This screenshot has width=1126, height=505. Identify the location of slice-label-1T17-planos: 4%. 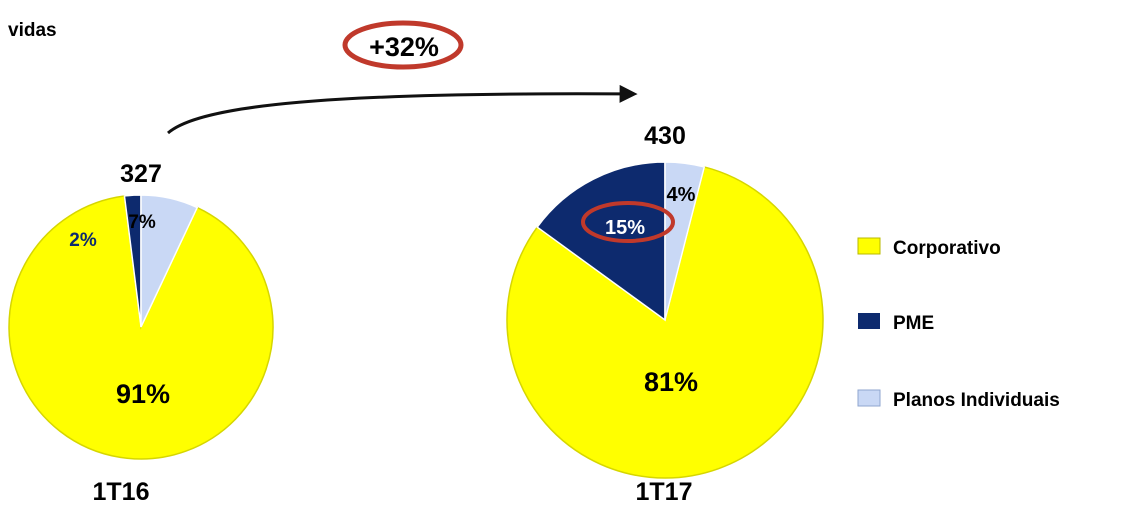
(681, 195).